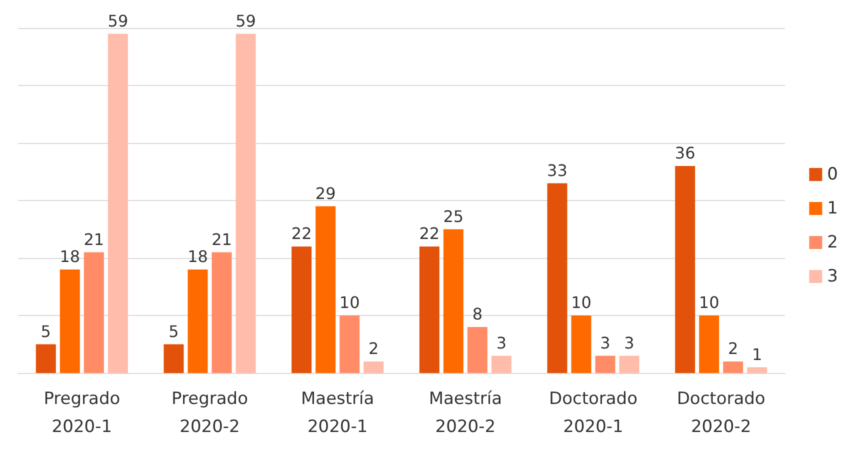 The image size is (861, 451). I want to click on legend-label: 1, so click(832, 208).